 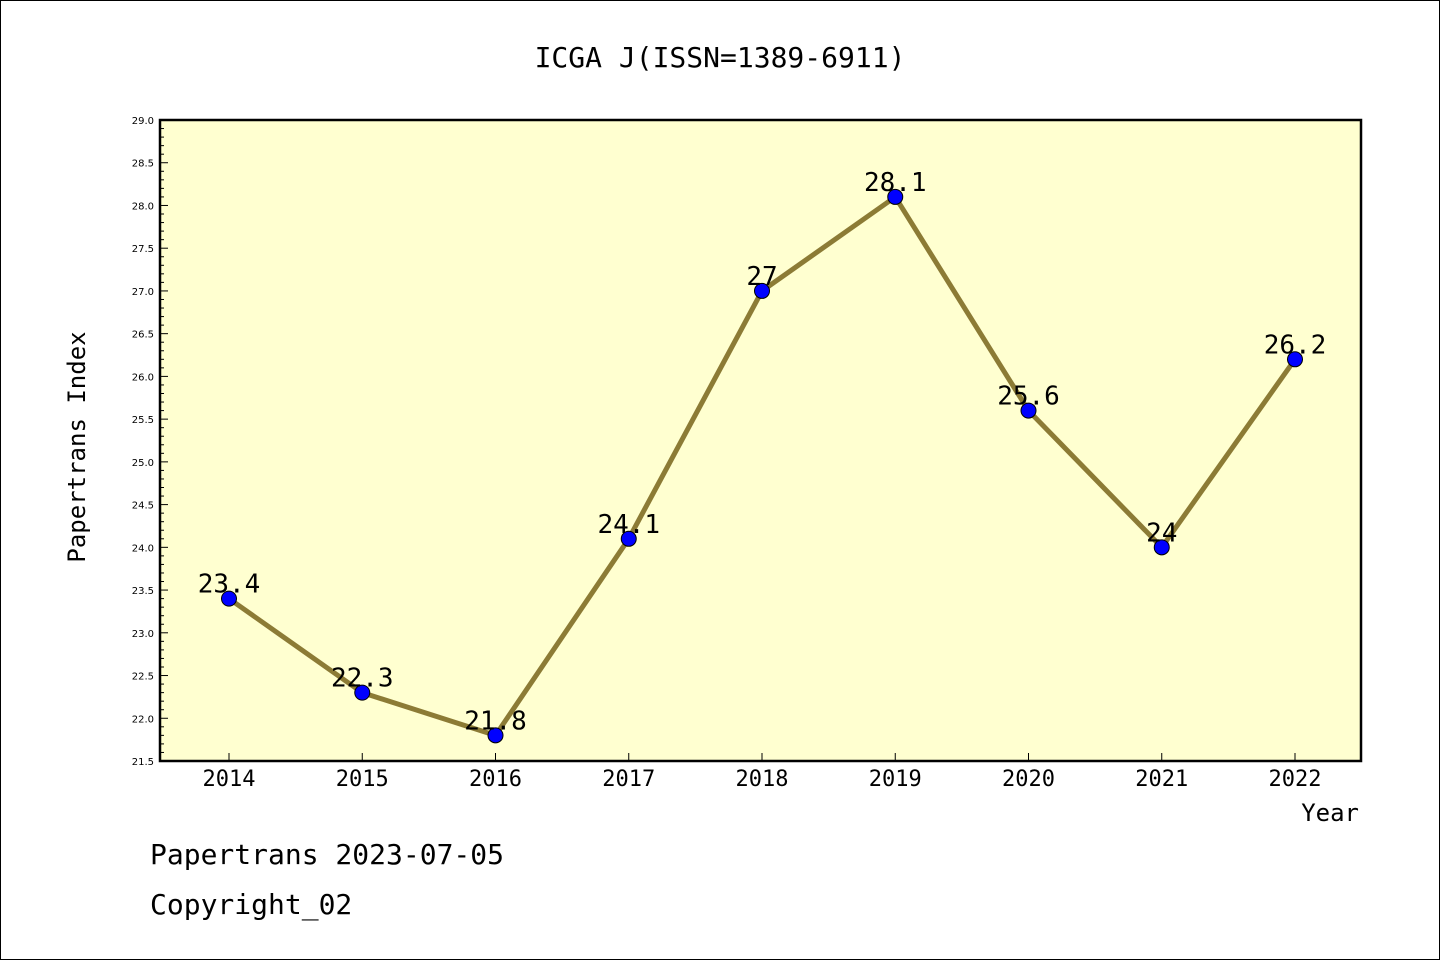 I want to click on data-label: 22.3, so click(x=362, y=679).